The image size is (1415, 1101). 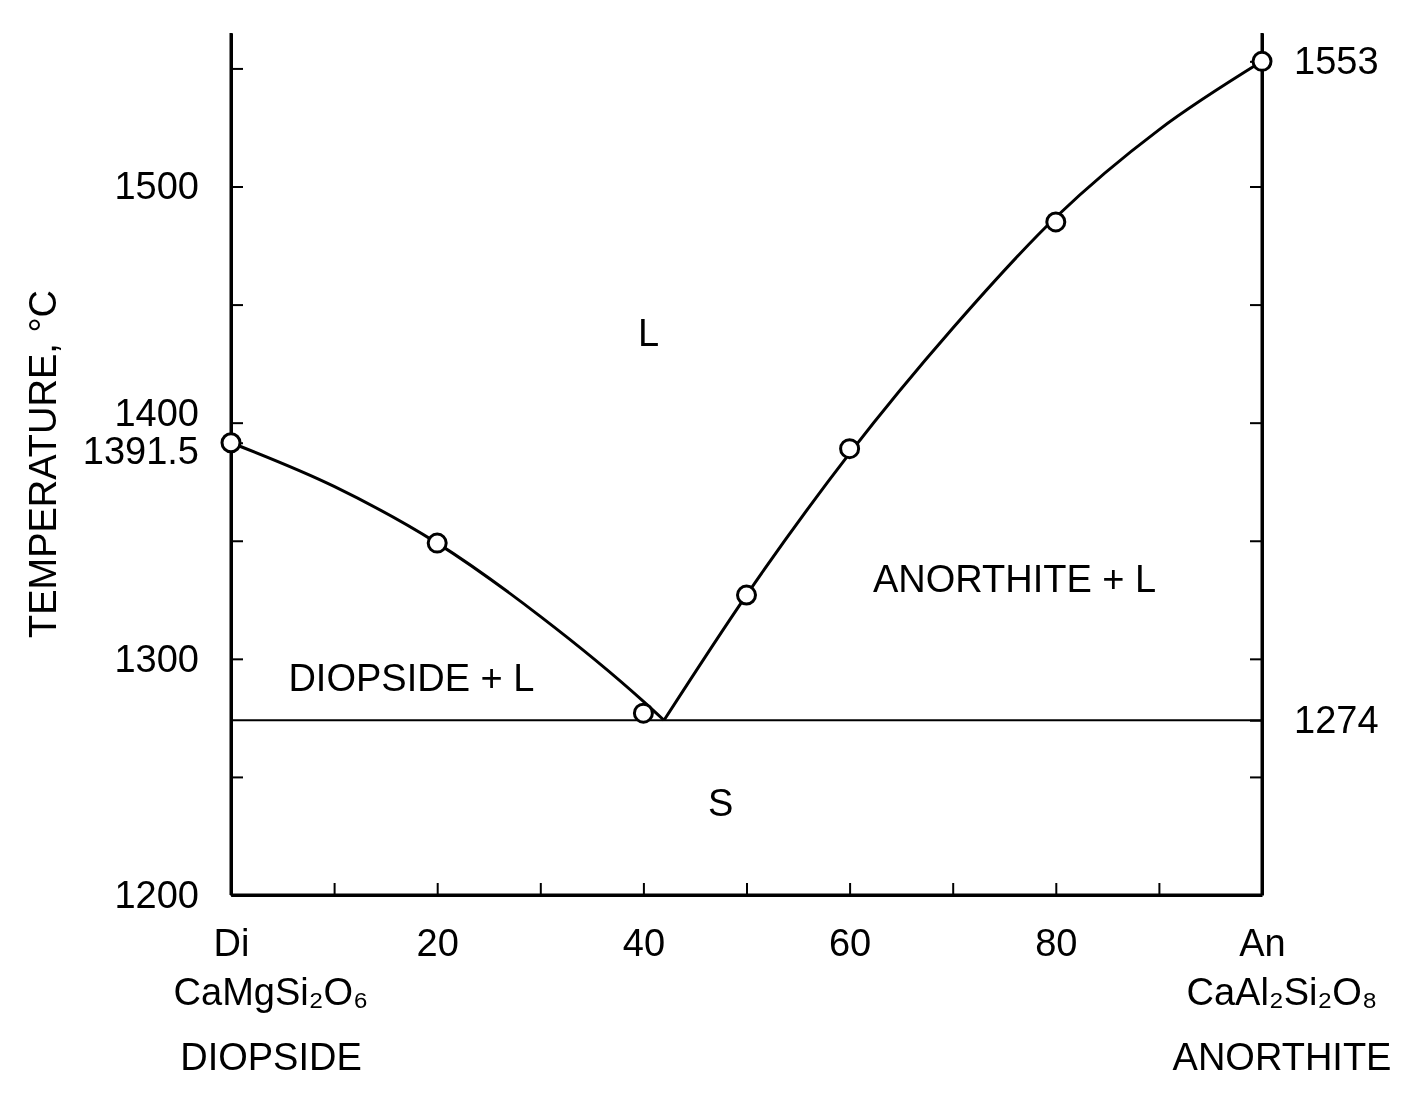 I want to click on y2-tick-label: 1274, so click(x=1336, y=719).